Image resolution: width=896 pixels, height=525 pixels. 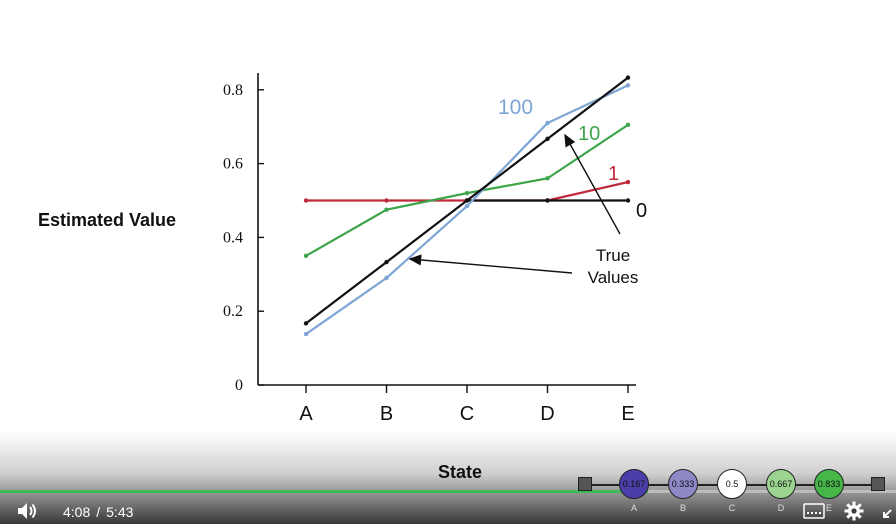 I want to click on series-label: 1, so click(x=613, y=174).